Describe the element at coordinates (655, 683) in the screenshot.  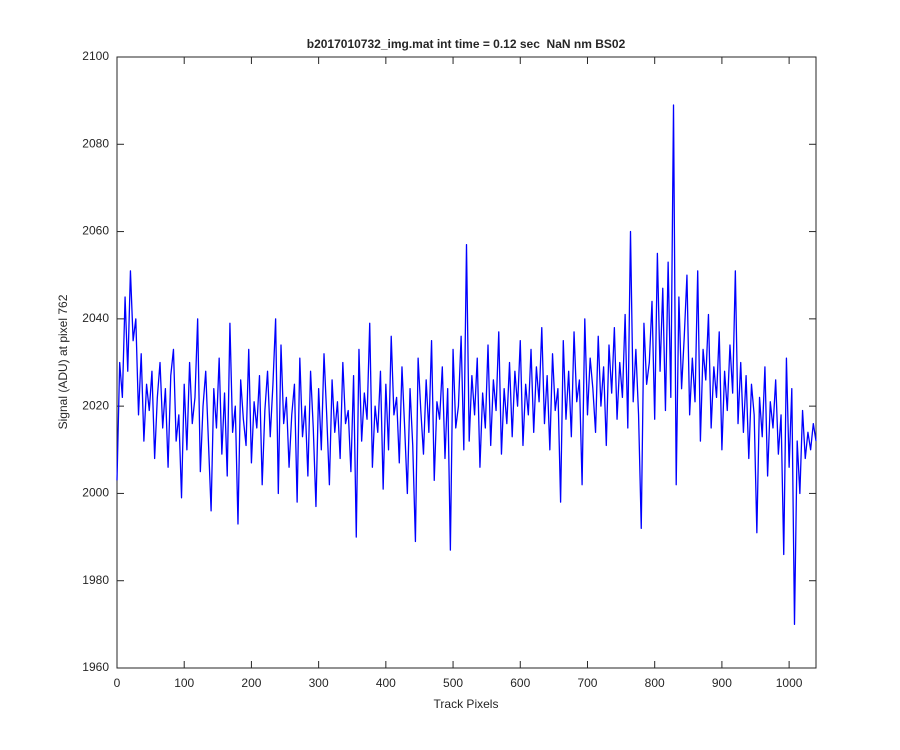
I see `x-tick-label: 800` at that location.